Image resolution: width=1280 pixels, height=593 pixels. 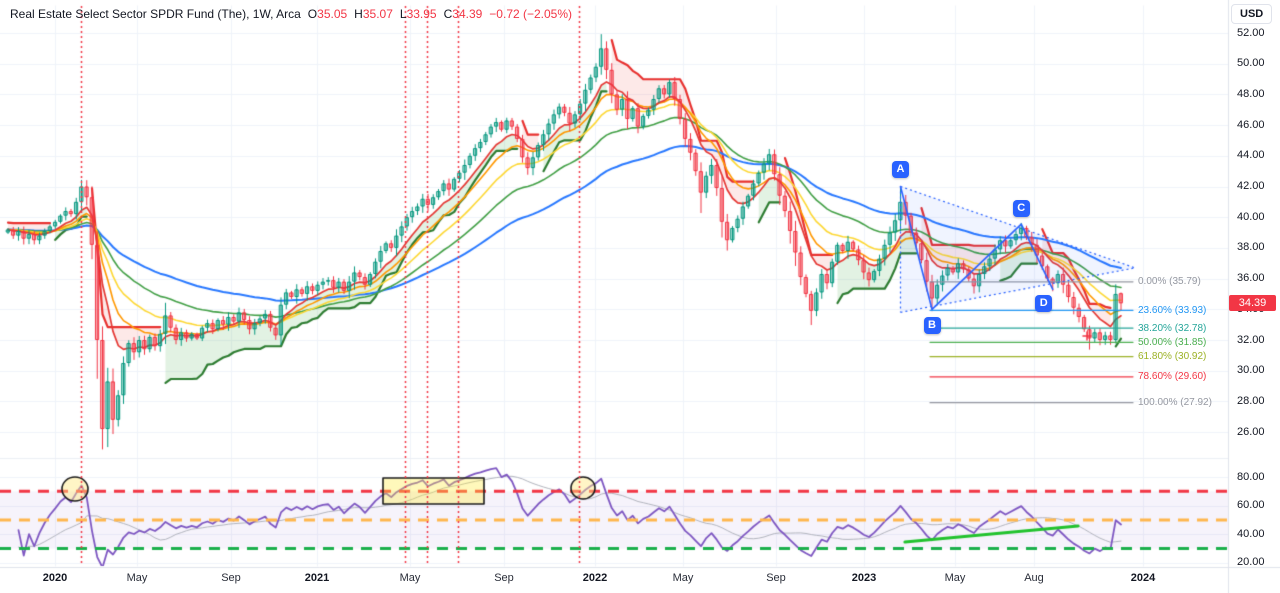 What do you see at coordinates (1172, 377) in the screenshot?
I see `fib-level-label: 78.60% (29.60)` at bounding box center [1172, 377].